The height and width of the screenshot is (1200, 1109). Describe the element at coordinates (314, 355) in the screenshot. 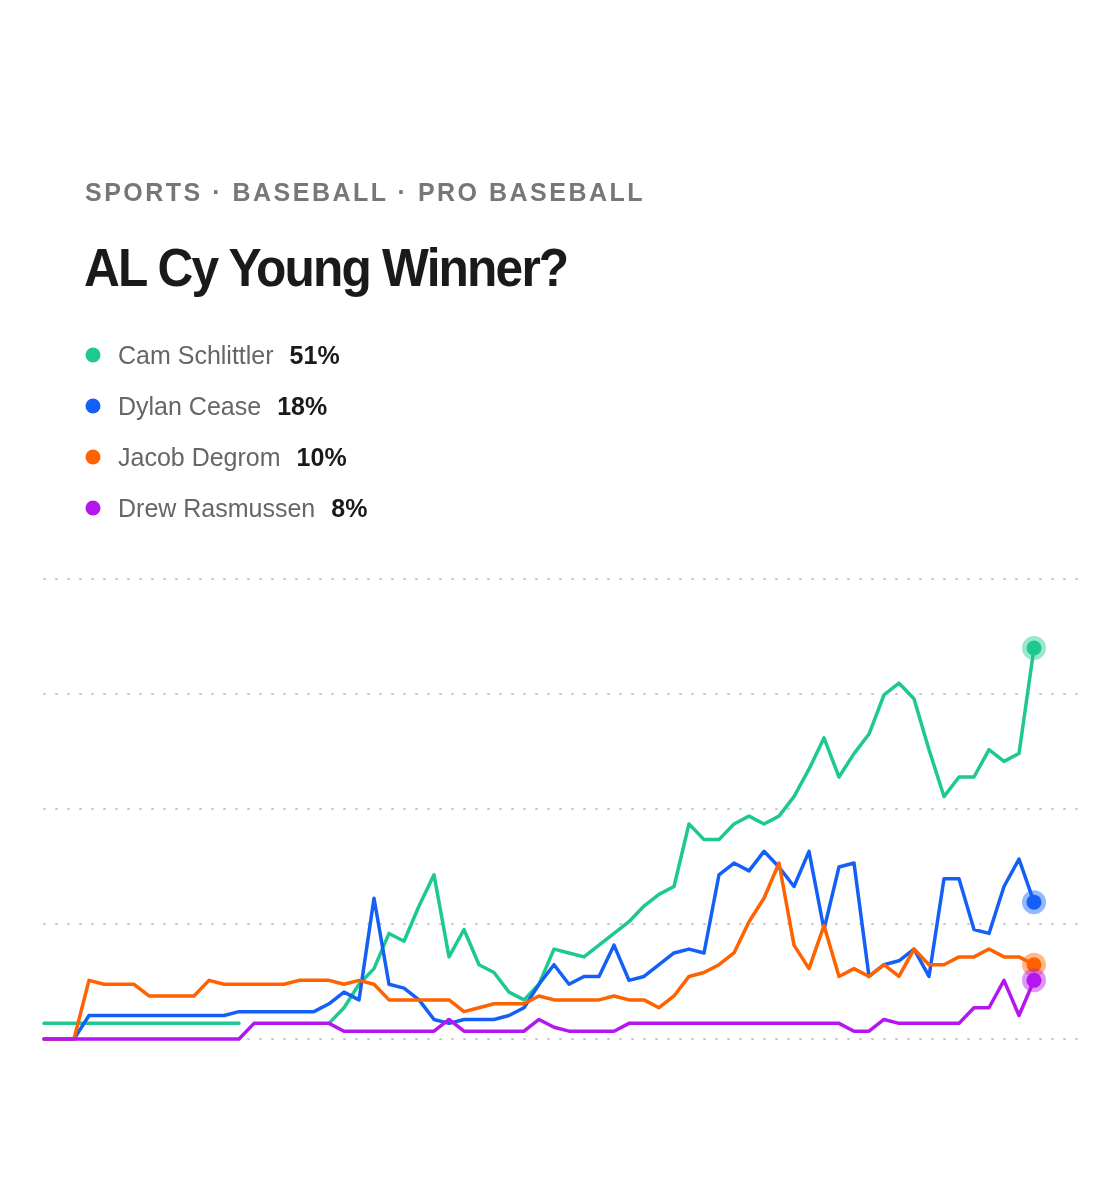

I see `text: 51%` at that location.